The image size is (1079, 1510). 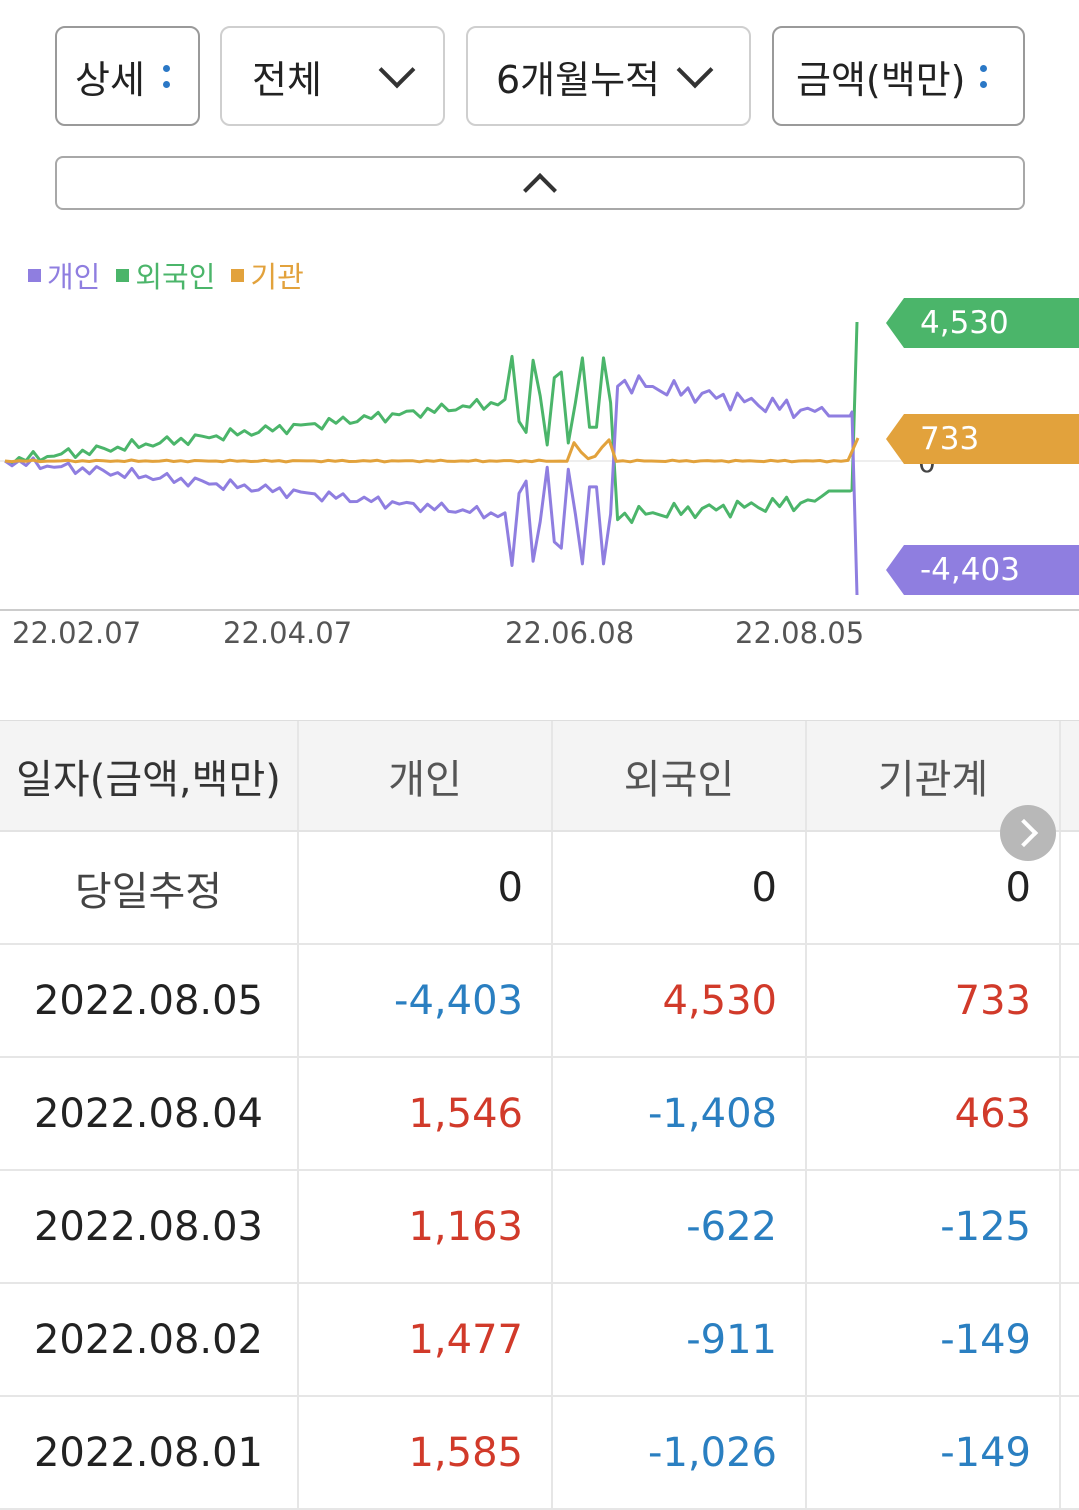 What do you see at coordinates (149, 1226) in the screenshot?
I see `date-cell: 2022.08.03` at bounding box center [149, 1226].